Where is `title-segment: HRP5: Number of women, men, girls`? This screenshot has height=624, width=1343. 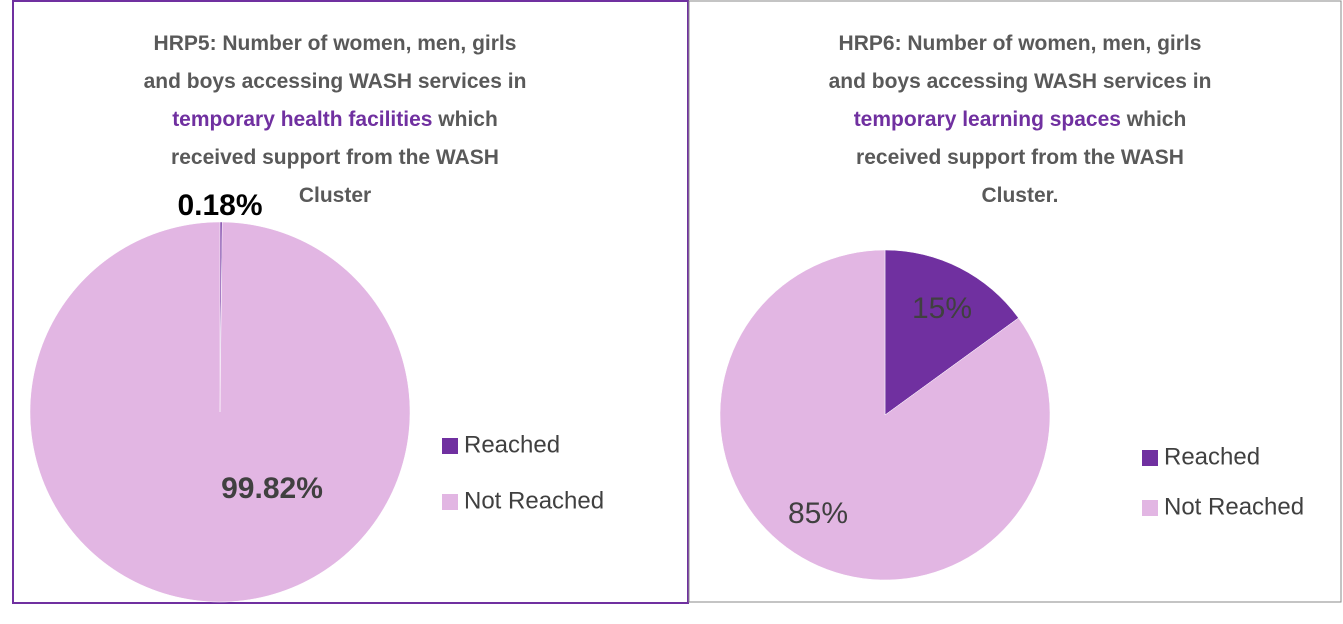
title-segment: HRP5: Number of women, men, girls is located at coordinates (335, 43).